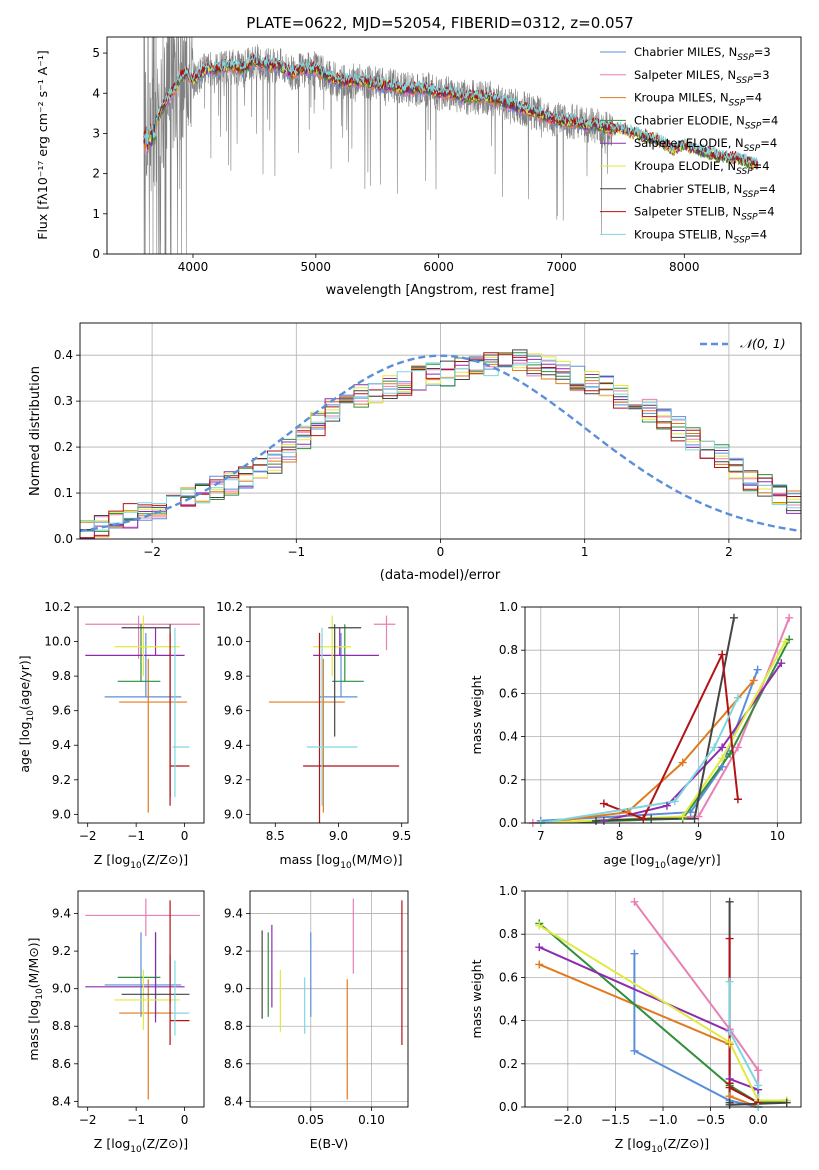  What do you see at coordinates (61, 676) in the screenshot?
I see `y-tick-label: 9.8` at bounding box center [61, 676].